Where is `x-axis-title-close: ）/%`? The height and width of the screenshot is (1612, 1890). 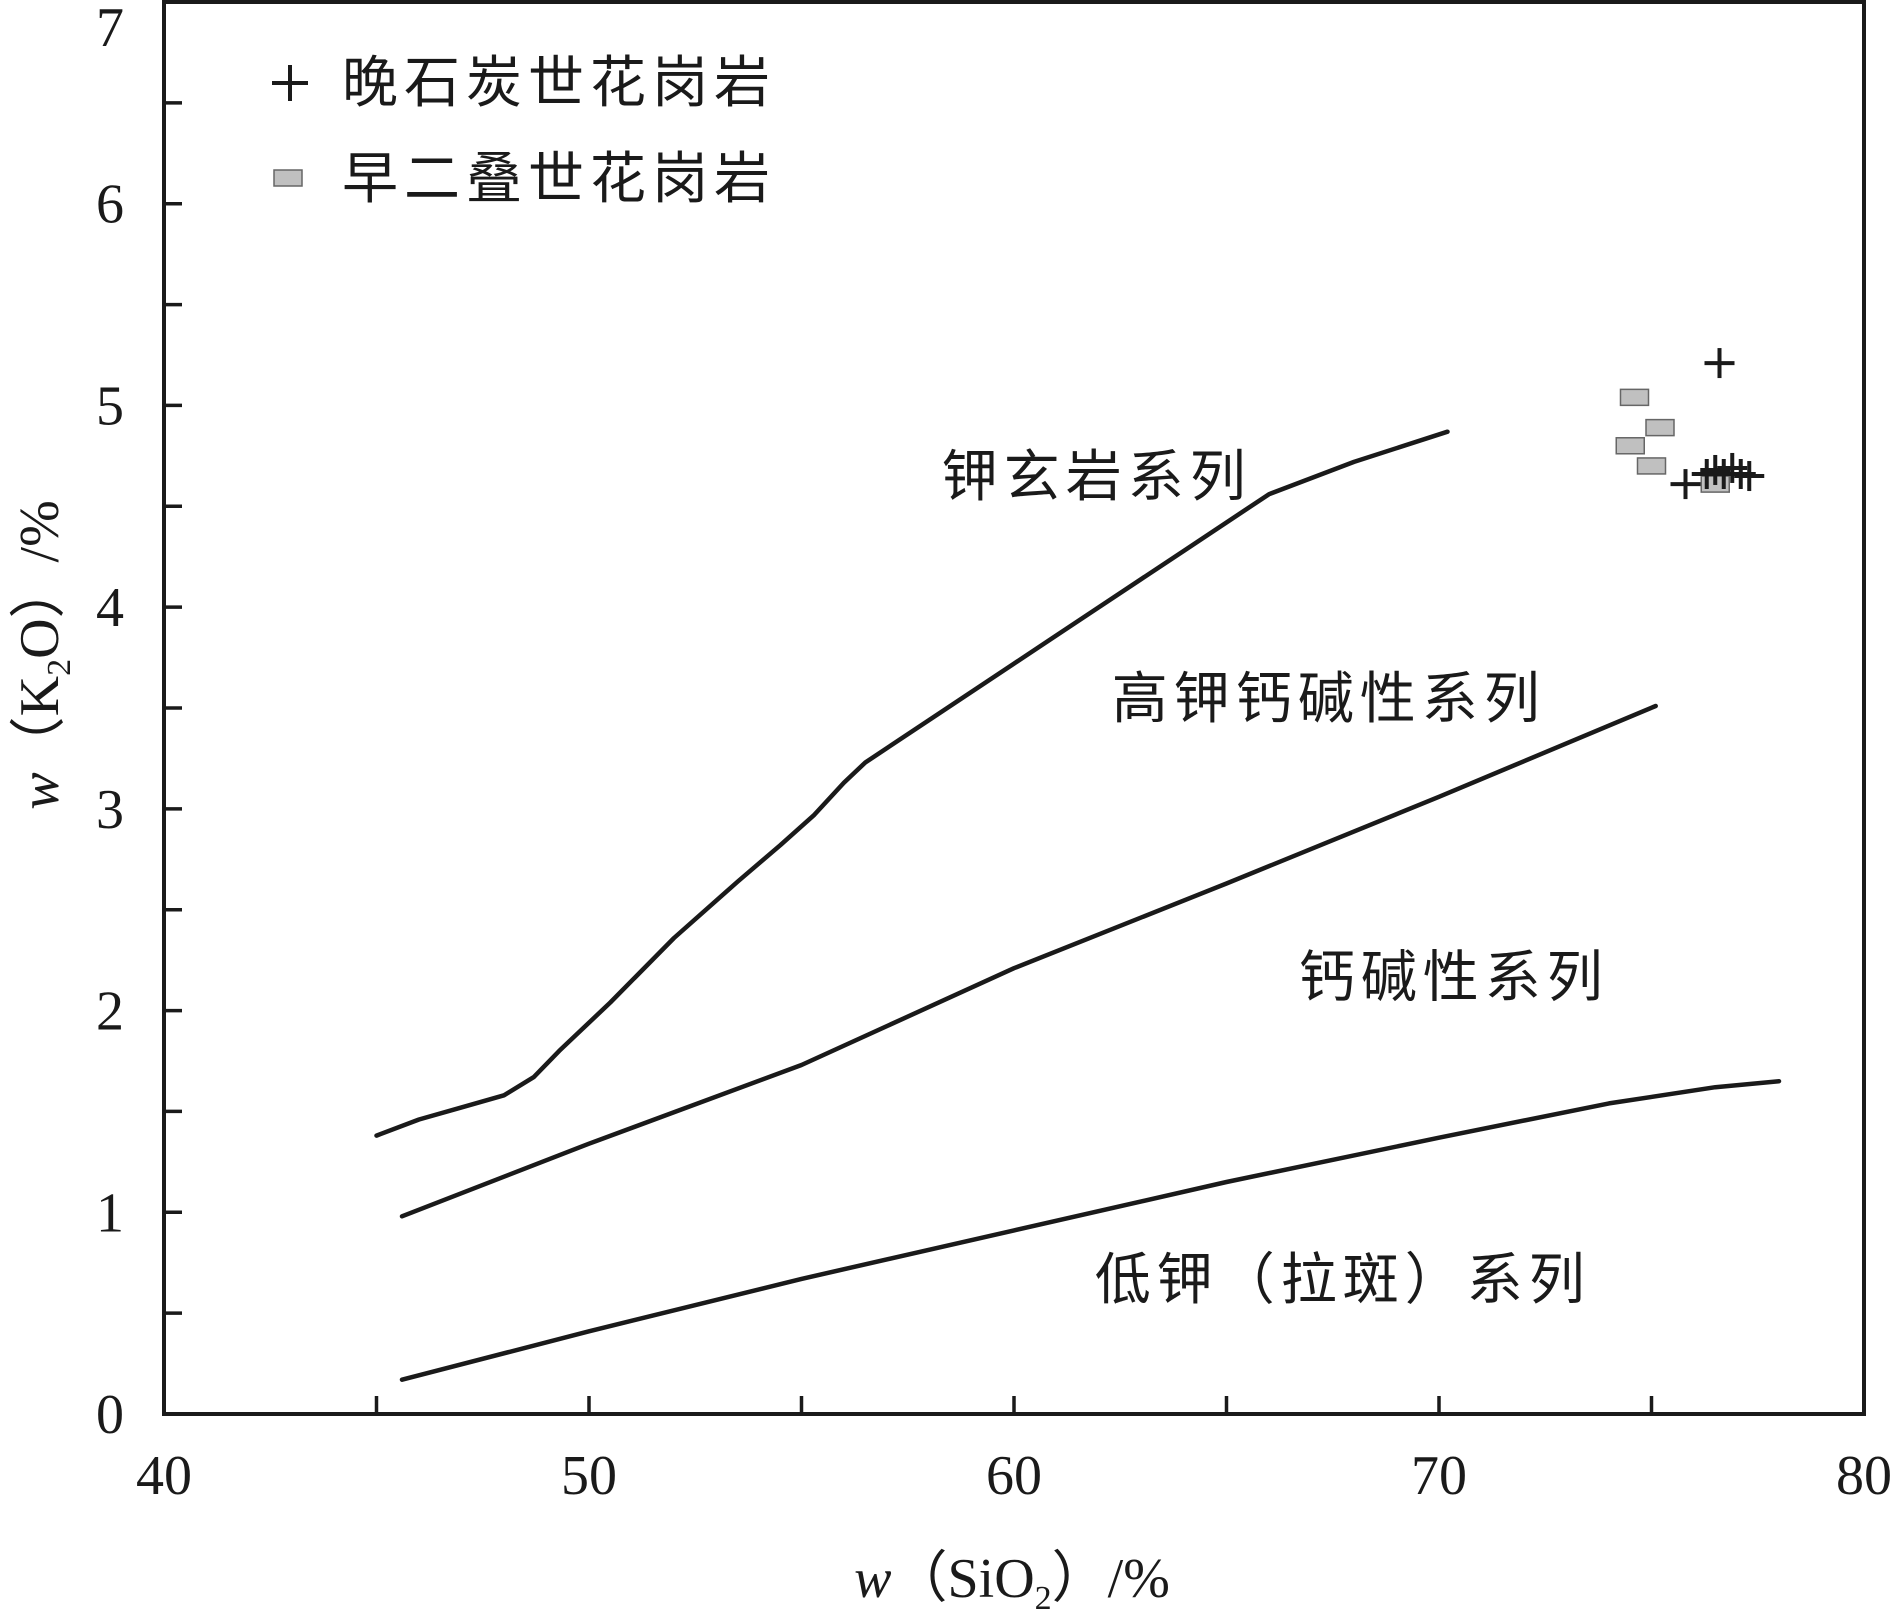 x-axis-title-close: ）/% is located at coordinates (1111, 1579).